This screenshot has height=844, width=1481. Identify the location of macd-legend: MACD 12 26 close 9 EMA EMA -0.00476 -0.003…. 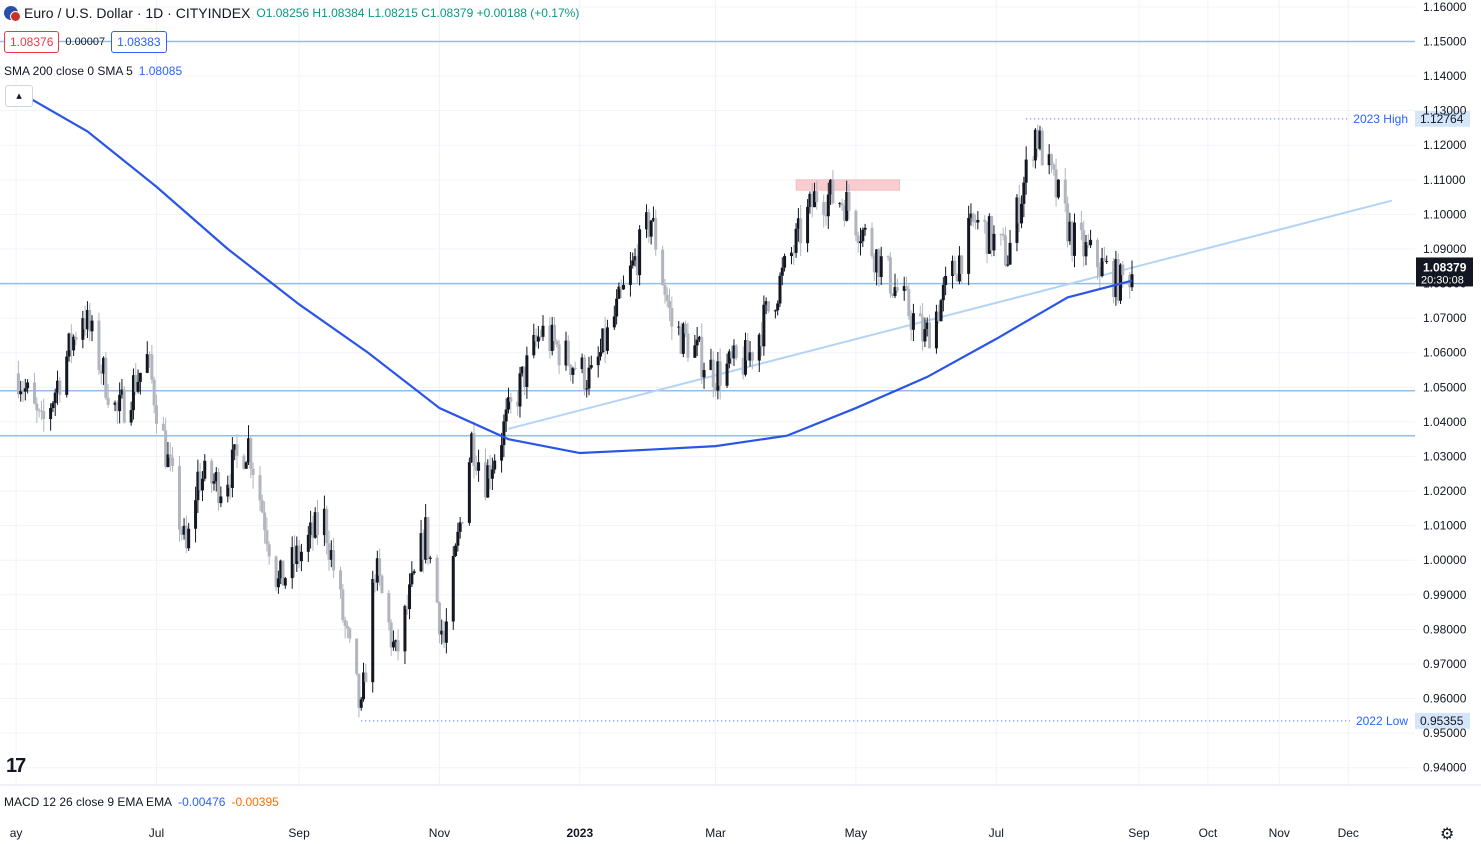
(141, 802).